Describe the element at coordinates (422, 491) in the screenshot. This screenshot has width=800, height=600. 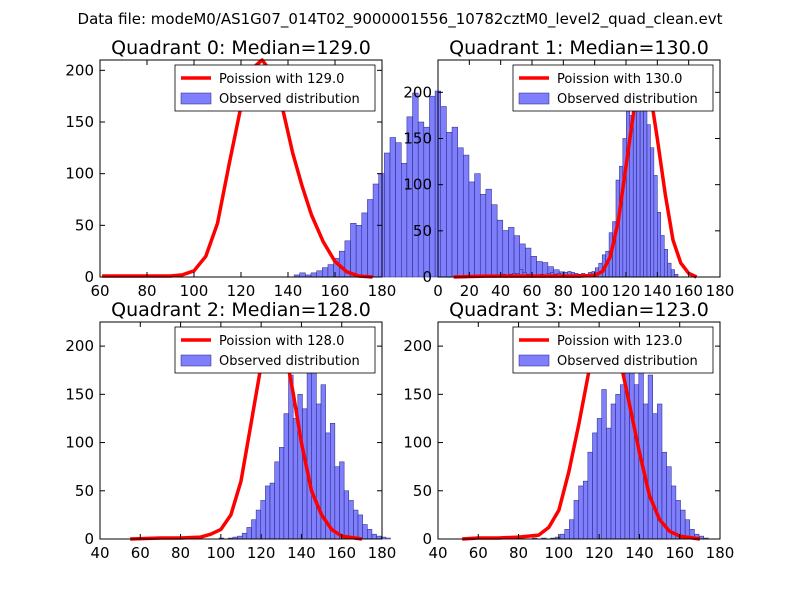
I see `y-tick-label: 50` at that location.